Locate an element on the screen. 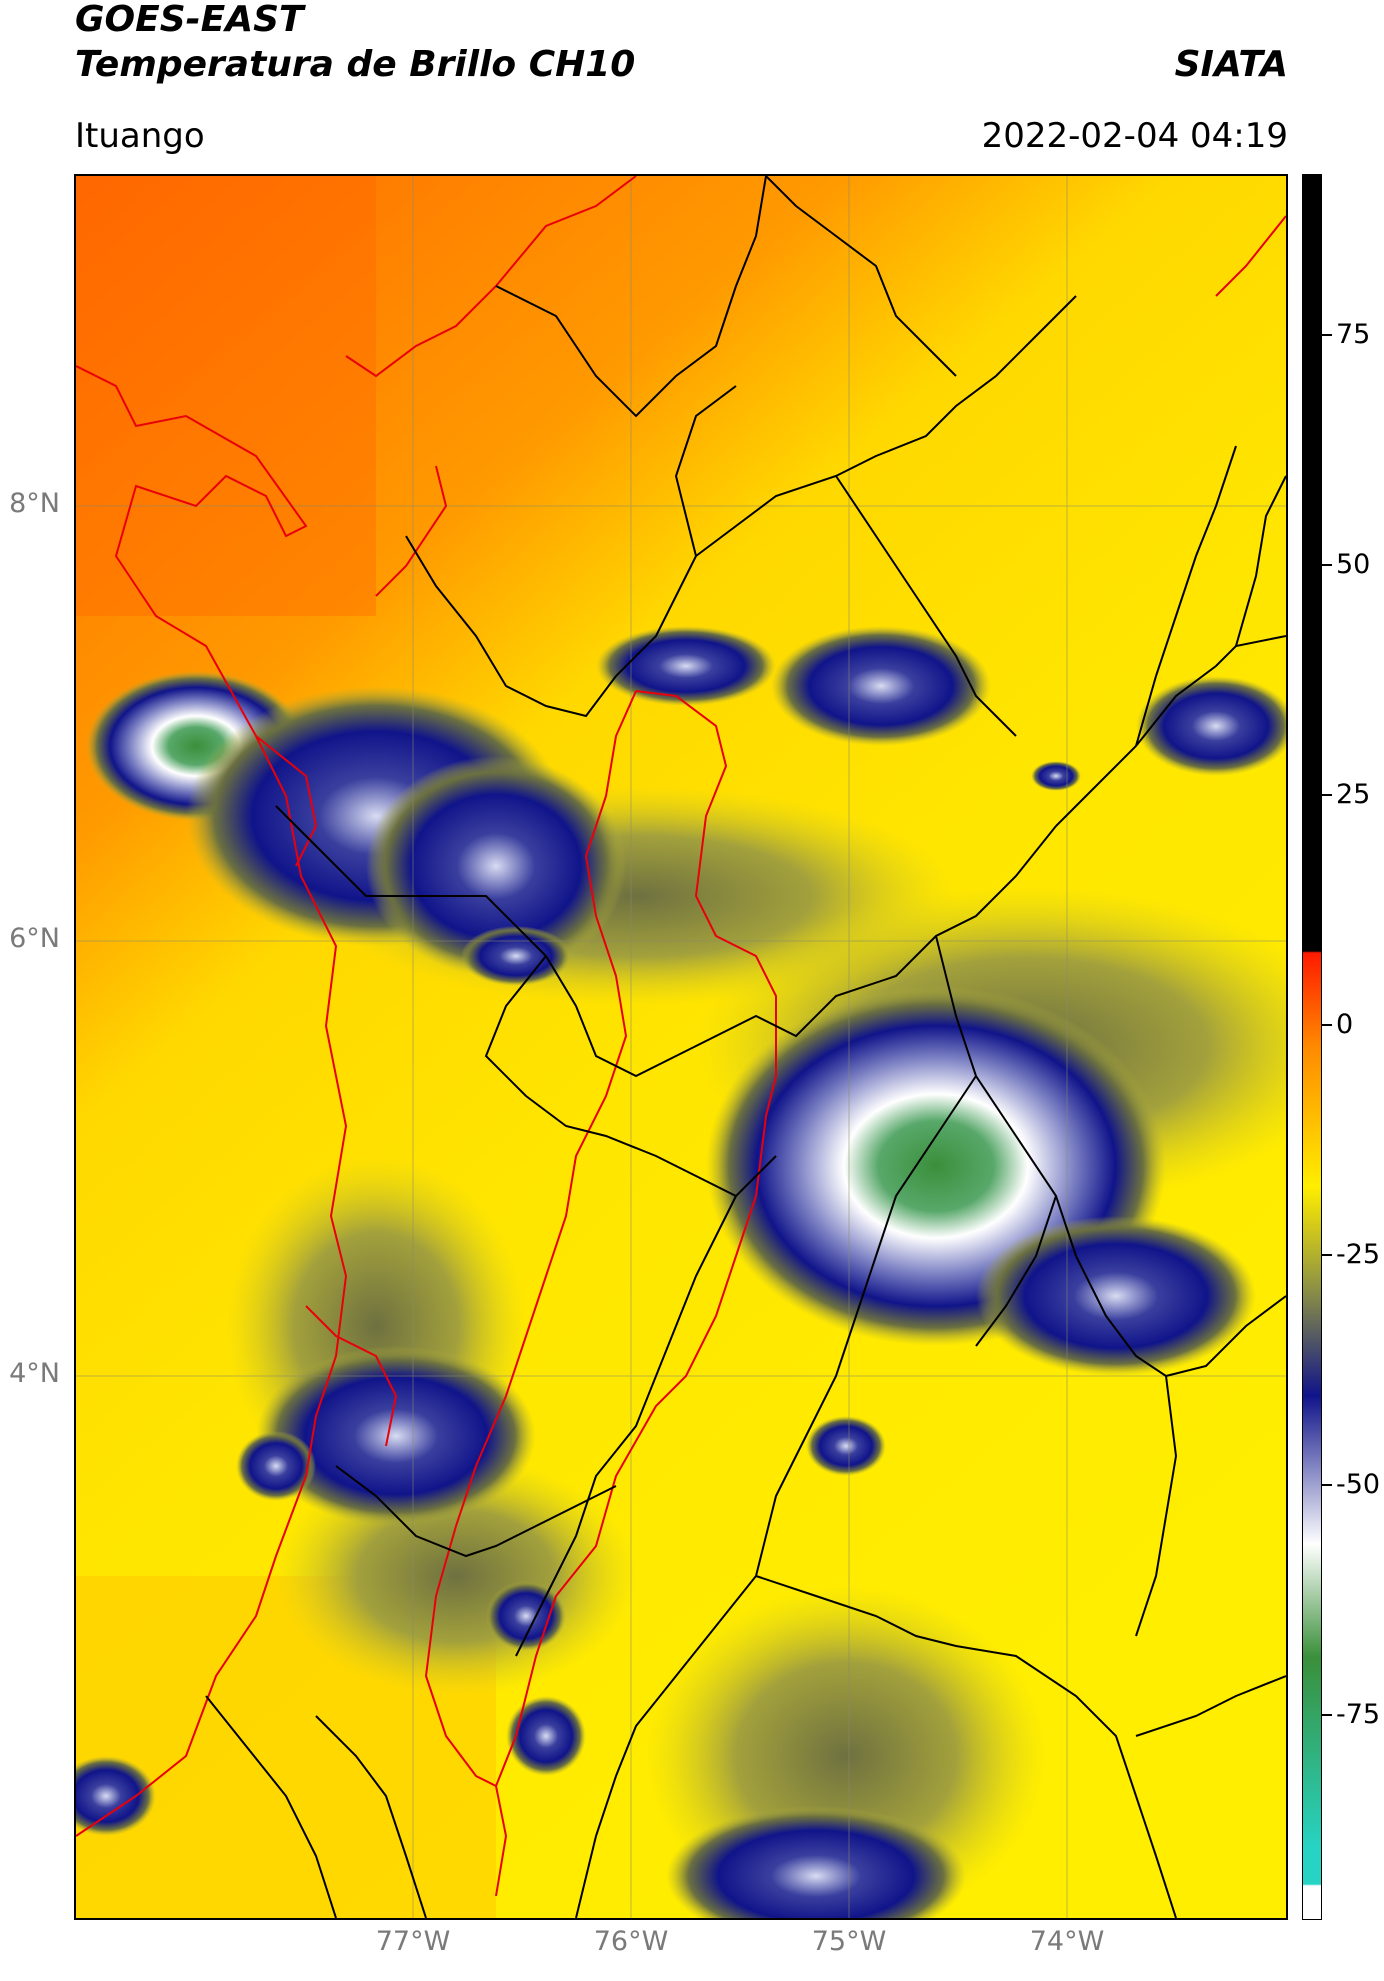  colorbar-label-75: 75 is located at coordinates (1353, 334).